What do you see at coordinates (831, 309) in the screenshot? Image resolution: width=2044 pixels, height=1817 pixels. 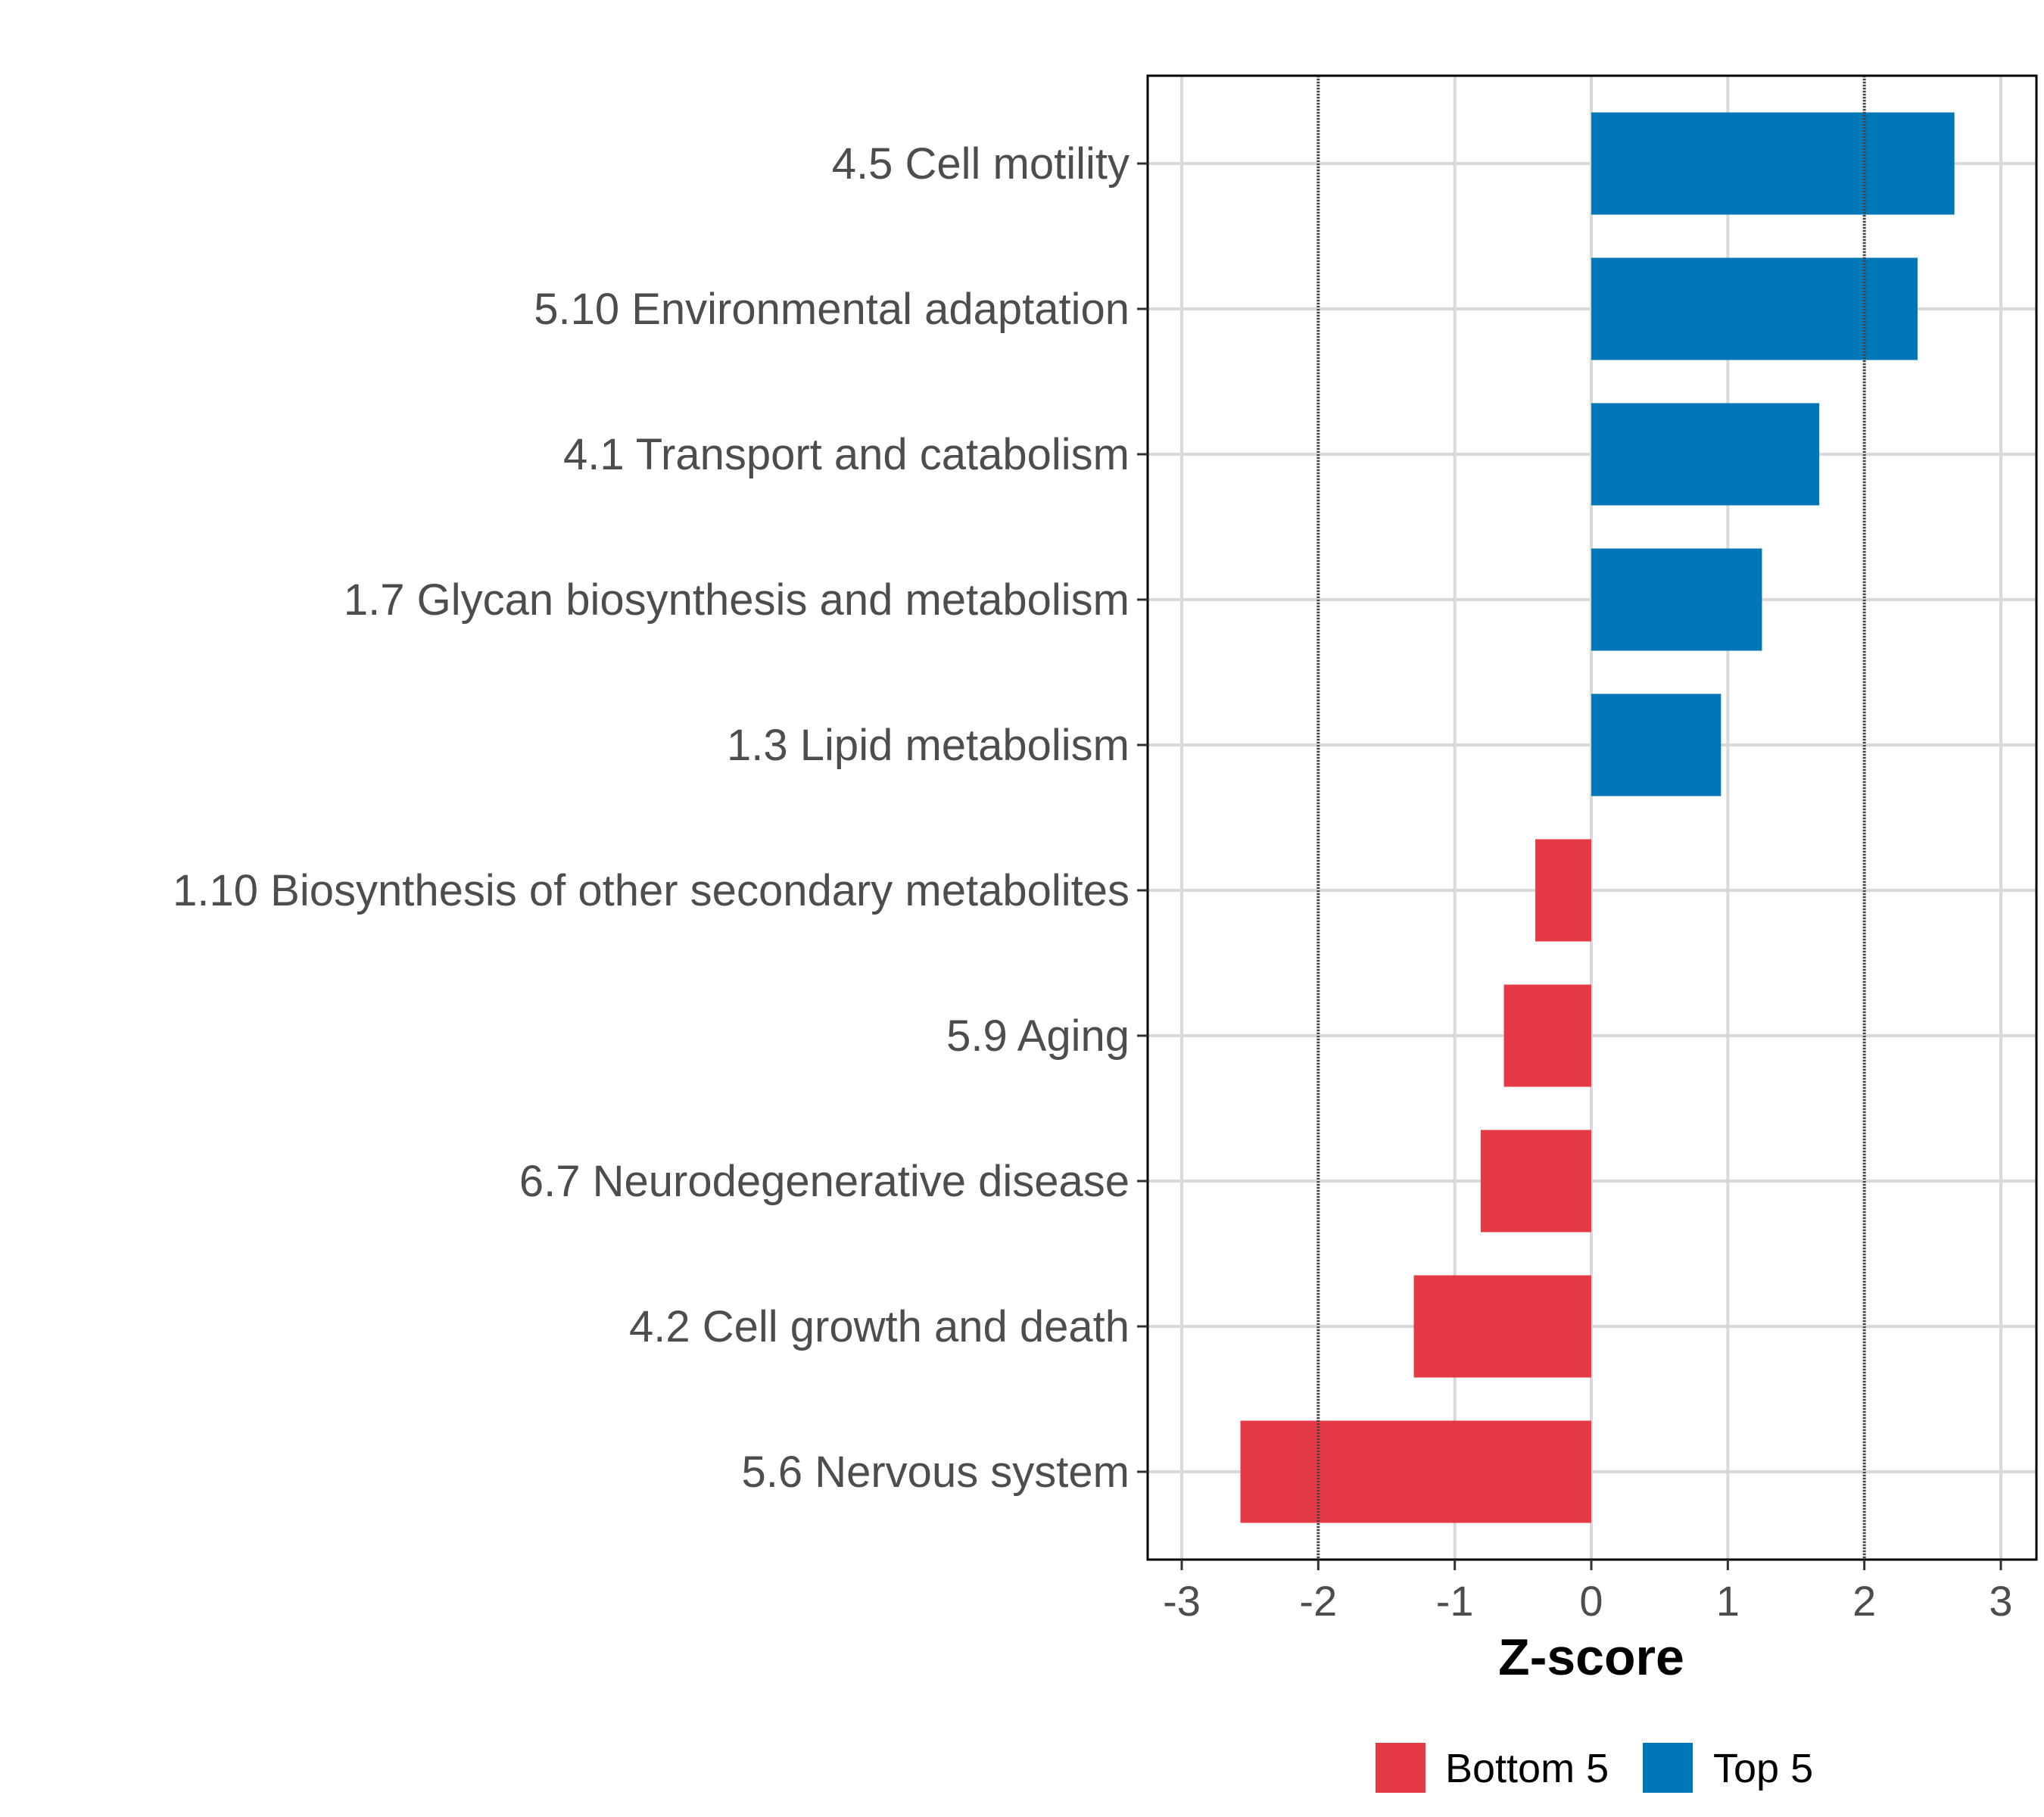 I see `category-label: 5.10 Environmental adaptation` at bounding box center [831, 309].